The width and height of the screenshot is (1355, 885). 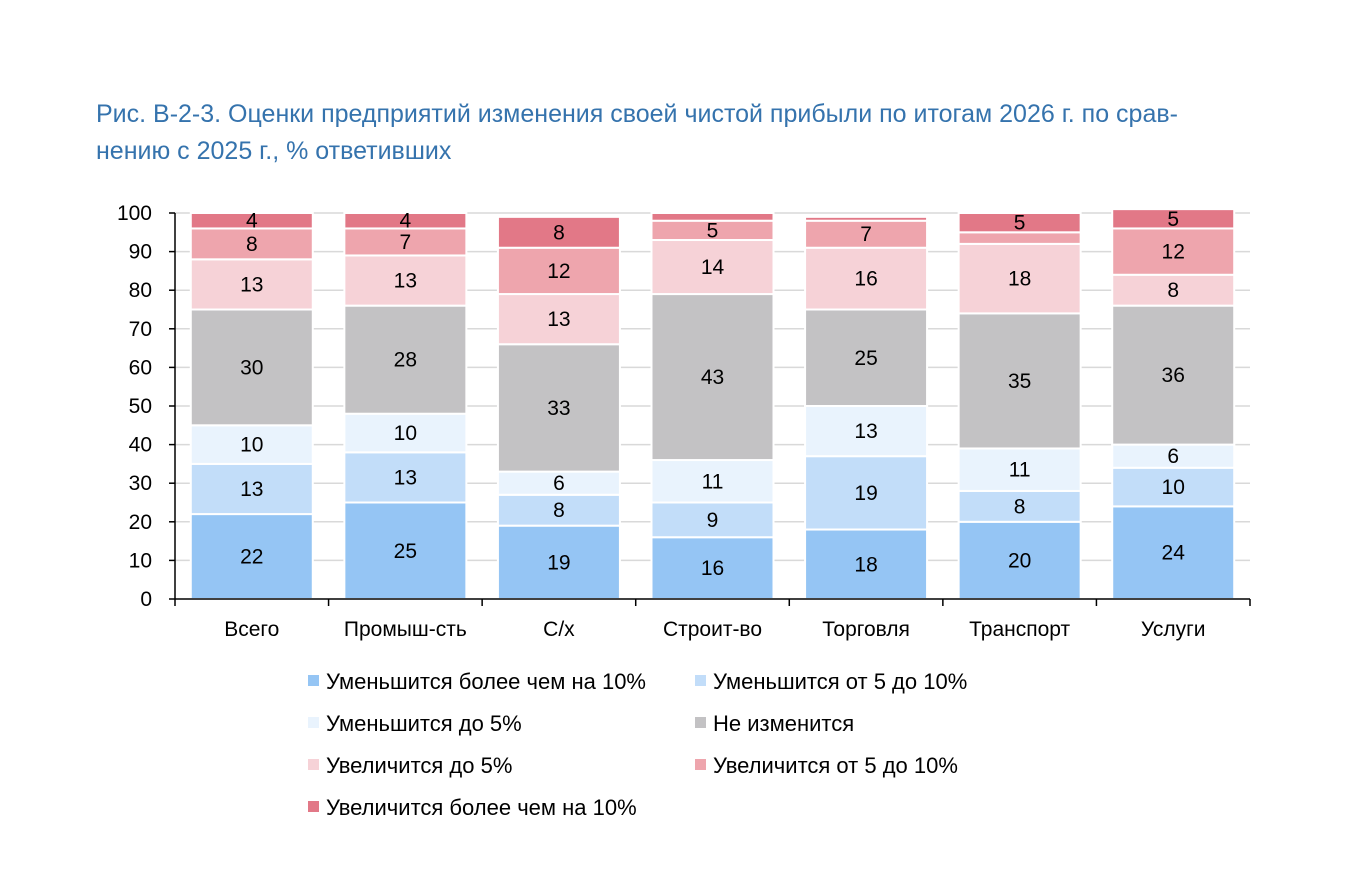 I want to click on x-tick-label: Услуги, so click(x=1173, y=629).